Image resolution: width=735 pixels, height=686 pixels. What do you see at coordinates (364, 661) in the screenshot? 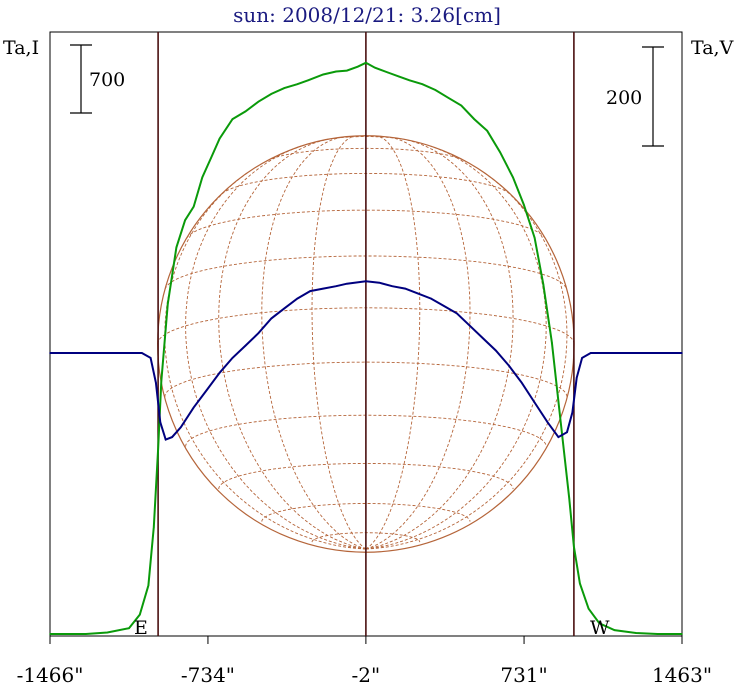
I see `x-axis-ticks: -1466" -734" -2" 731" 1463"` at bounding box center [364, 661].